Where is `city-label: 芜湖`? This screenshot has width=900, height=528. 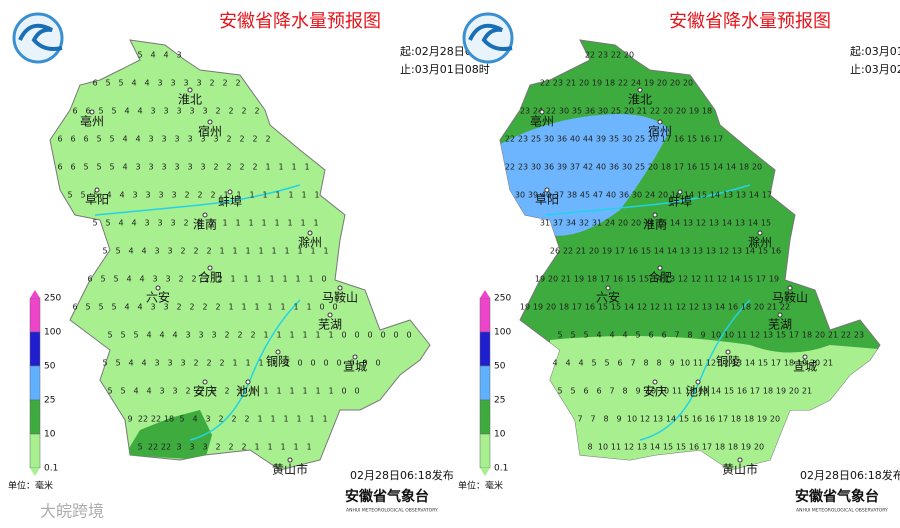 city-label: 芜湖 is located at coordinates (330, 324).